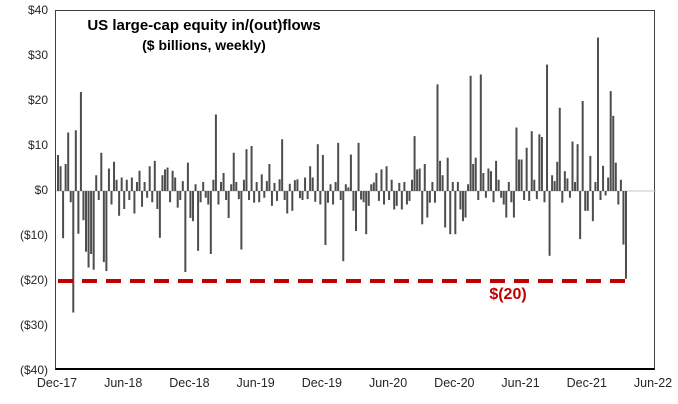  What do you see at coordinates (204, 25) in the screenshot?
I see `chart-title: US large-cap equity in/(out)flows` at bounding box center [204, 25].